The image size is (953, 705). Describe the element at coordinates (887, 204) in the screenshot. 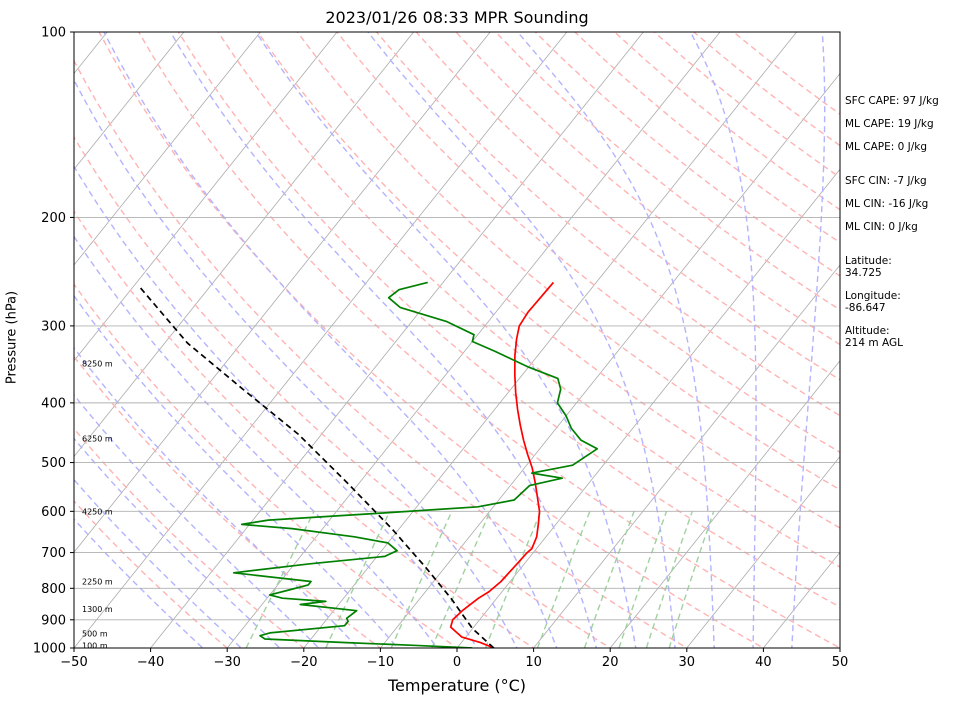

I see `ml-cin-text-1: ML CIN: -16 J/kg` at that location.